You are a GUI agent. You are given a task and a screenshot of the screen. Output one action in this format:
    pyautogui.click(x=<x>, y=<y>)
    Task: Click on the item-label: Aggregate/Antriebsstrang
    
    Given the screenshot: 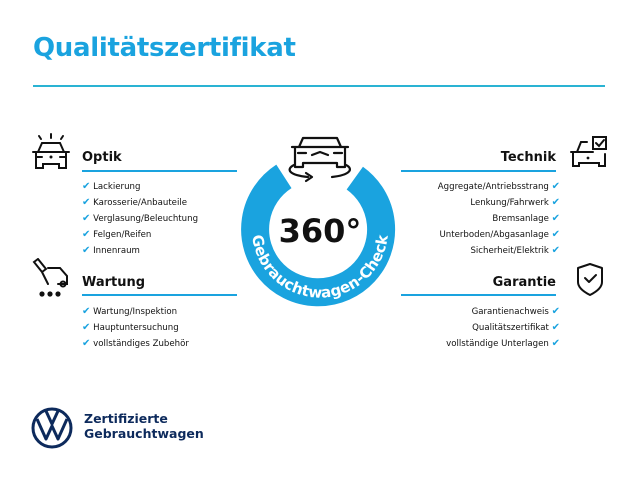 What is the action you would take?
    pyautogui.click(x=493, y=187)
    